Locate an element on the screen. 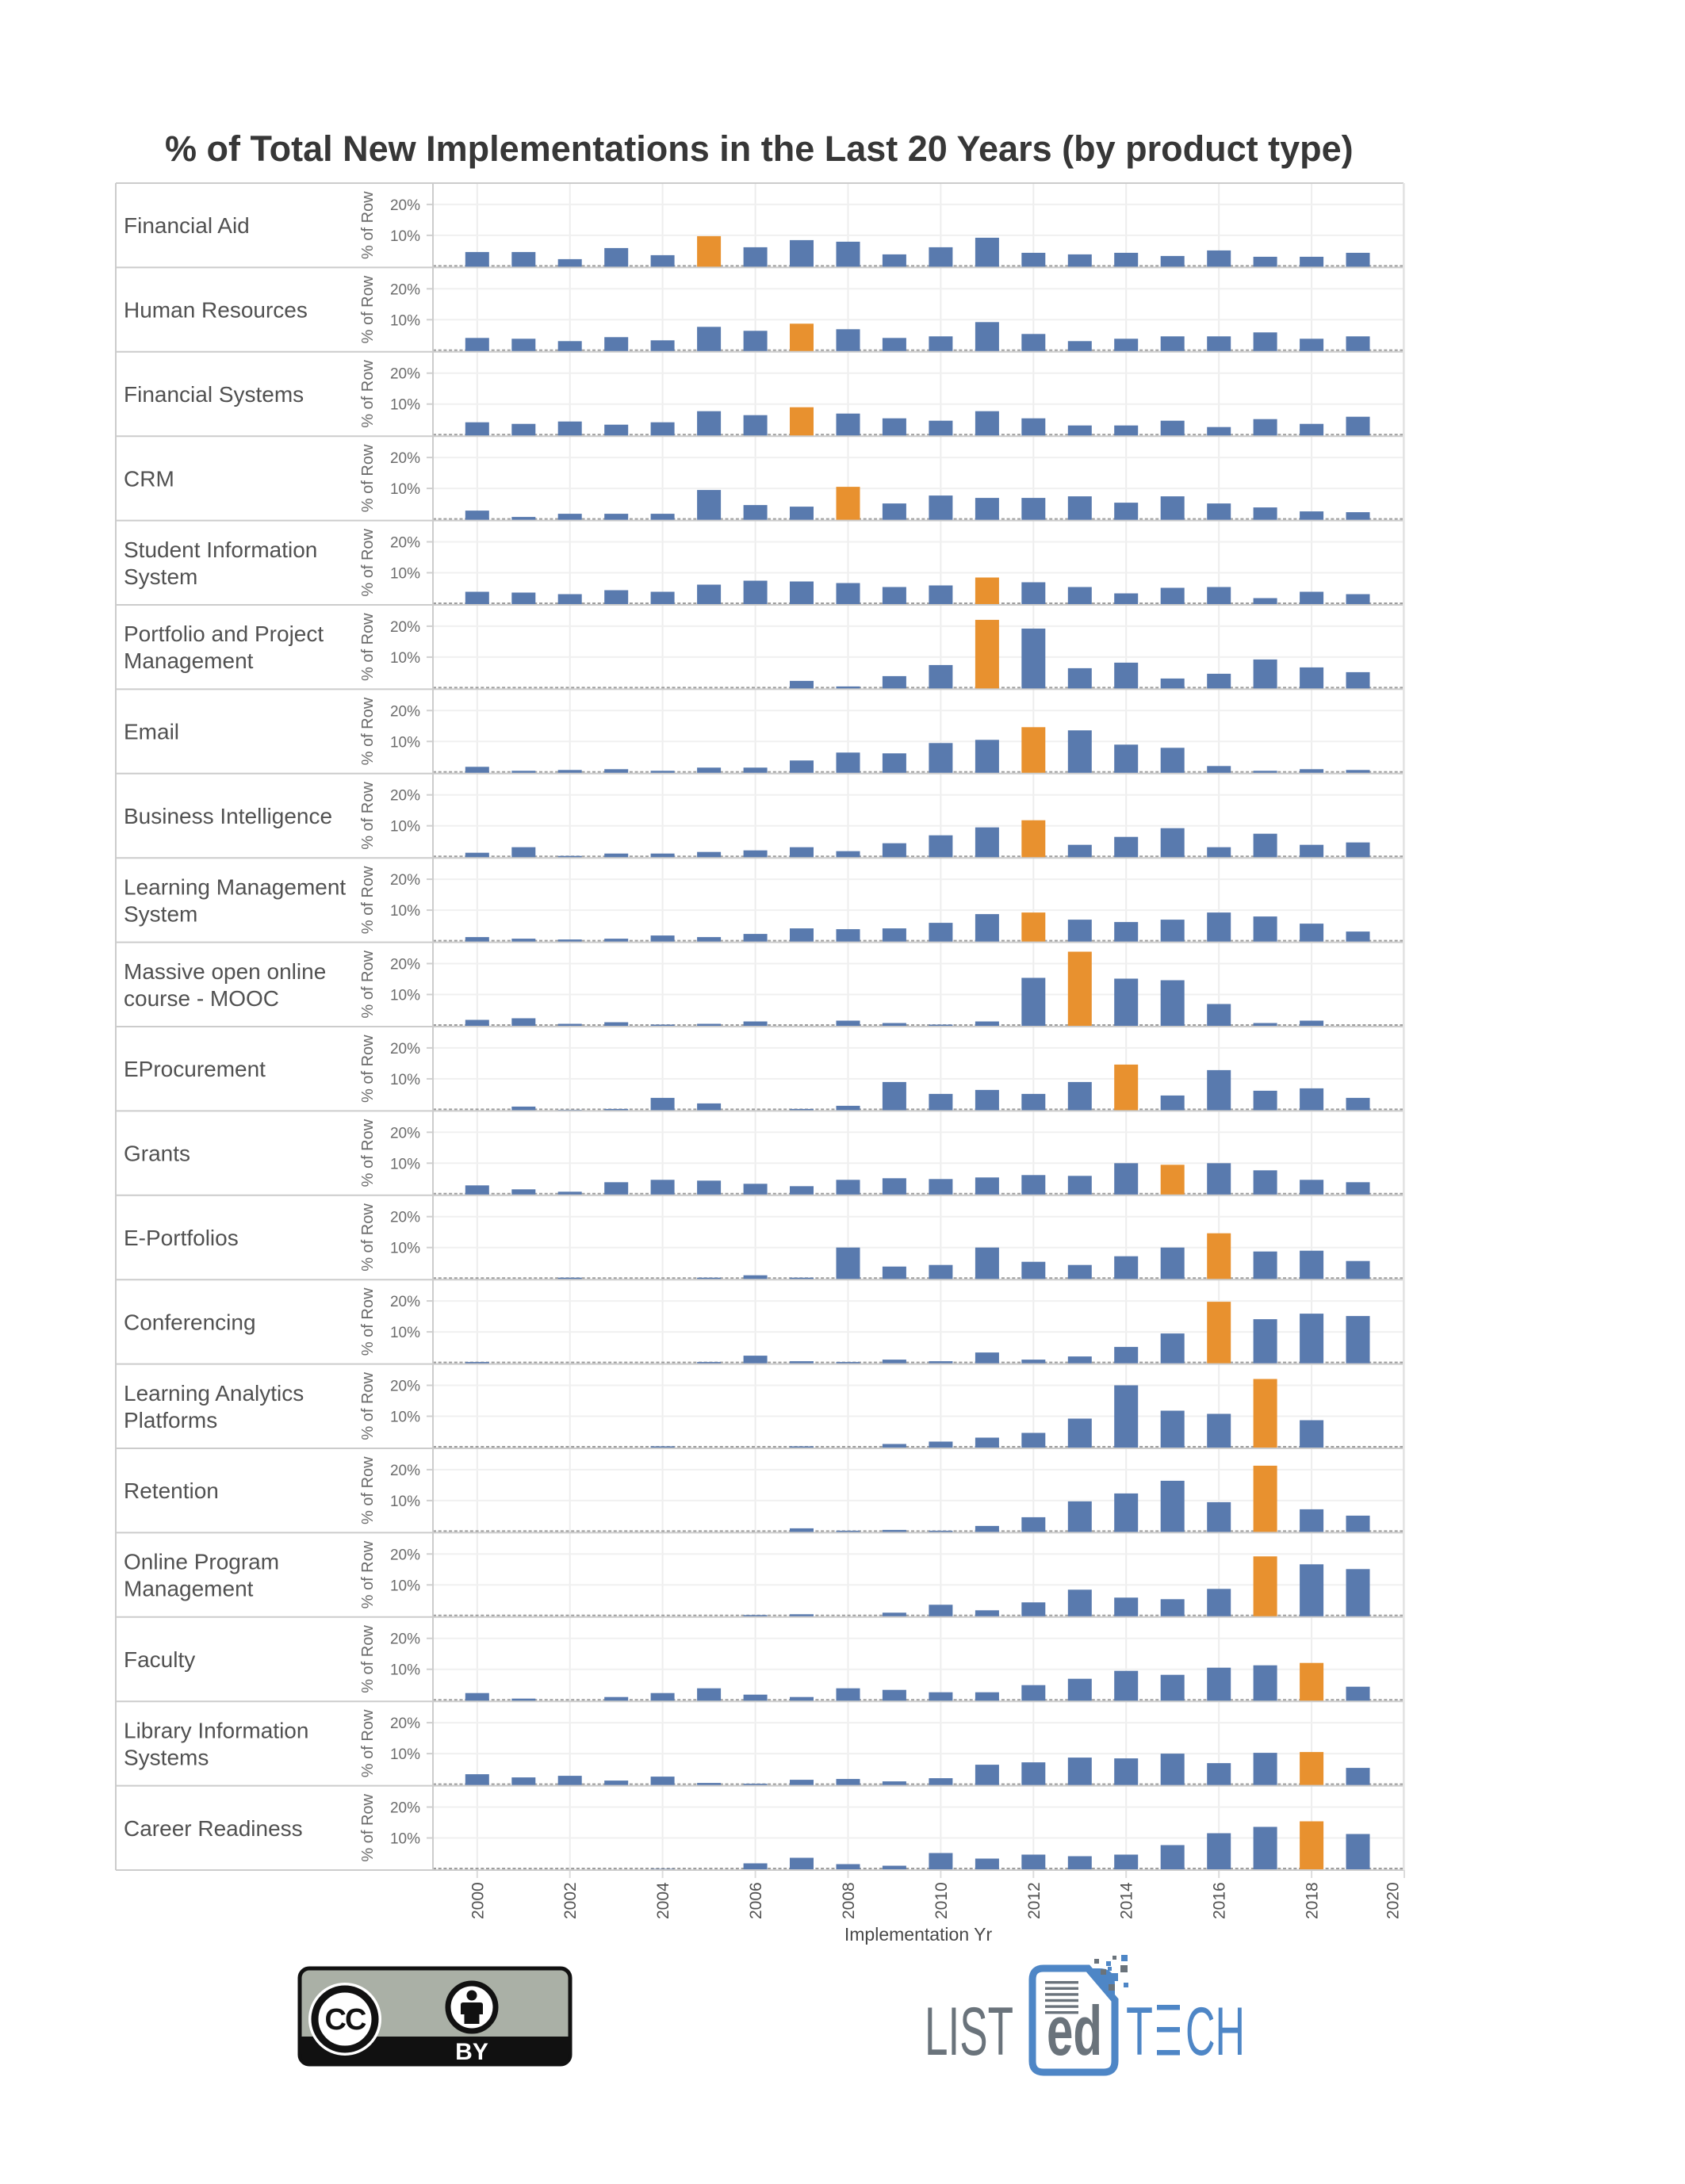 The image size is (1685, 2184). svg-text: BY is located at coordinates (471, 2052).